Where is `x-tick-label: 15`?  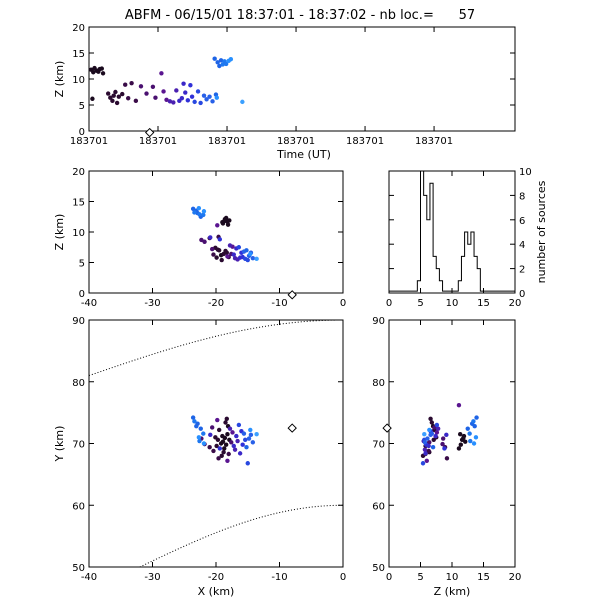
x-tick-label: 15 is located at coordinates (483, 303).